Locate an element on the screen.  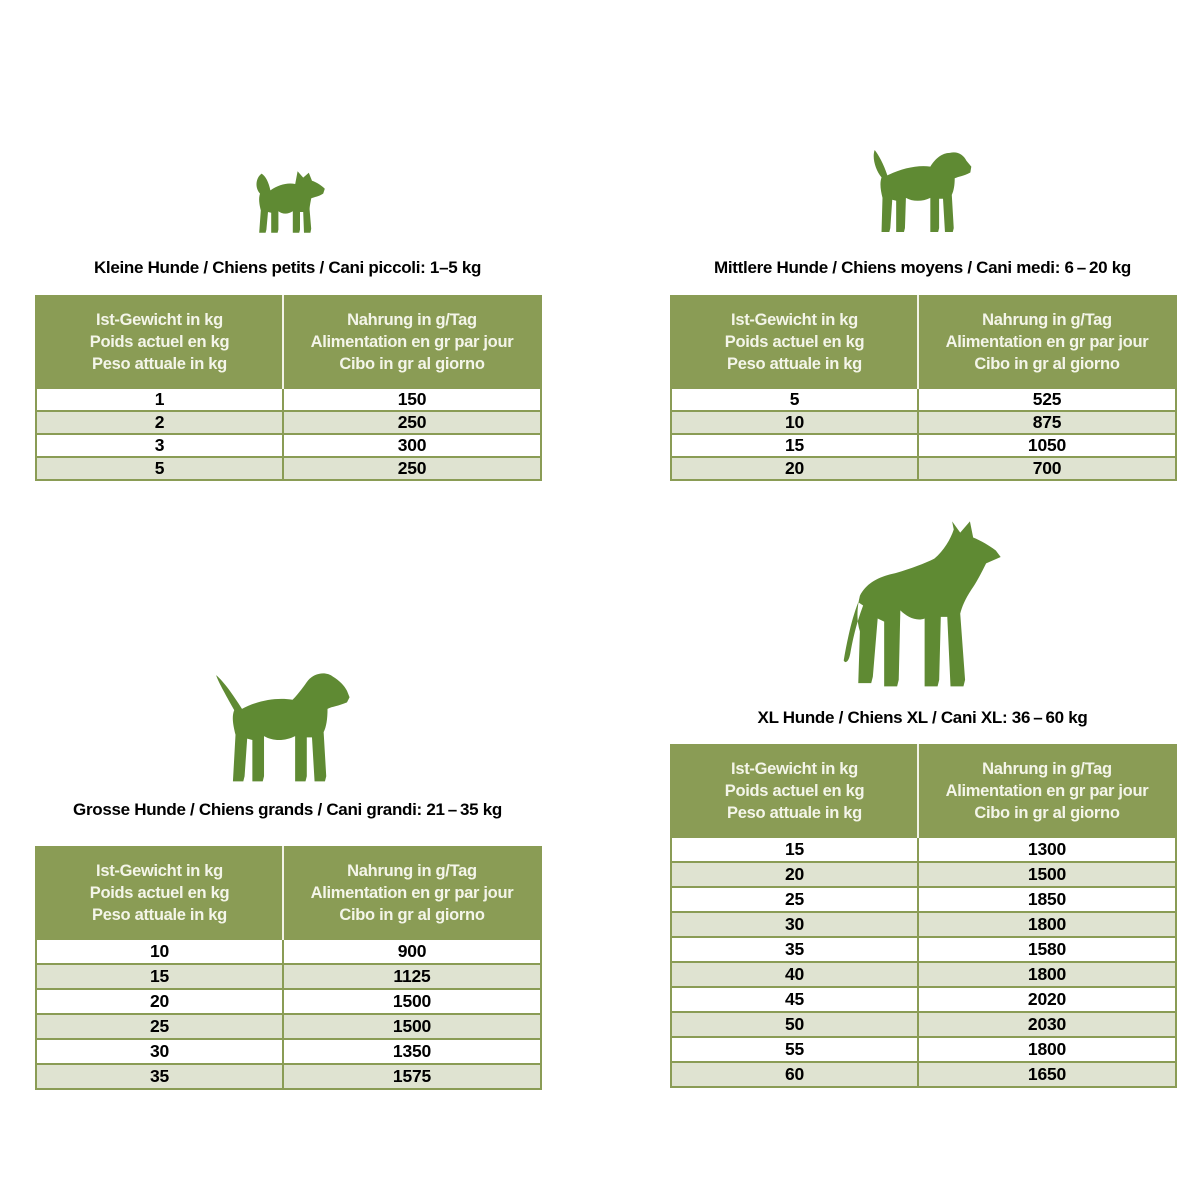
table-row: 1 150 is located at coordinates (288, 399).